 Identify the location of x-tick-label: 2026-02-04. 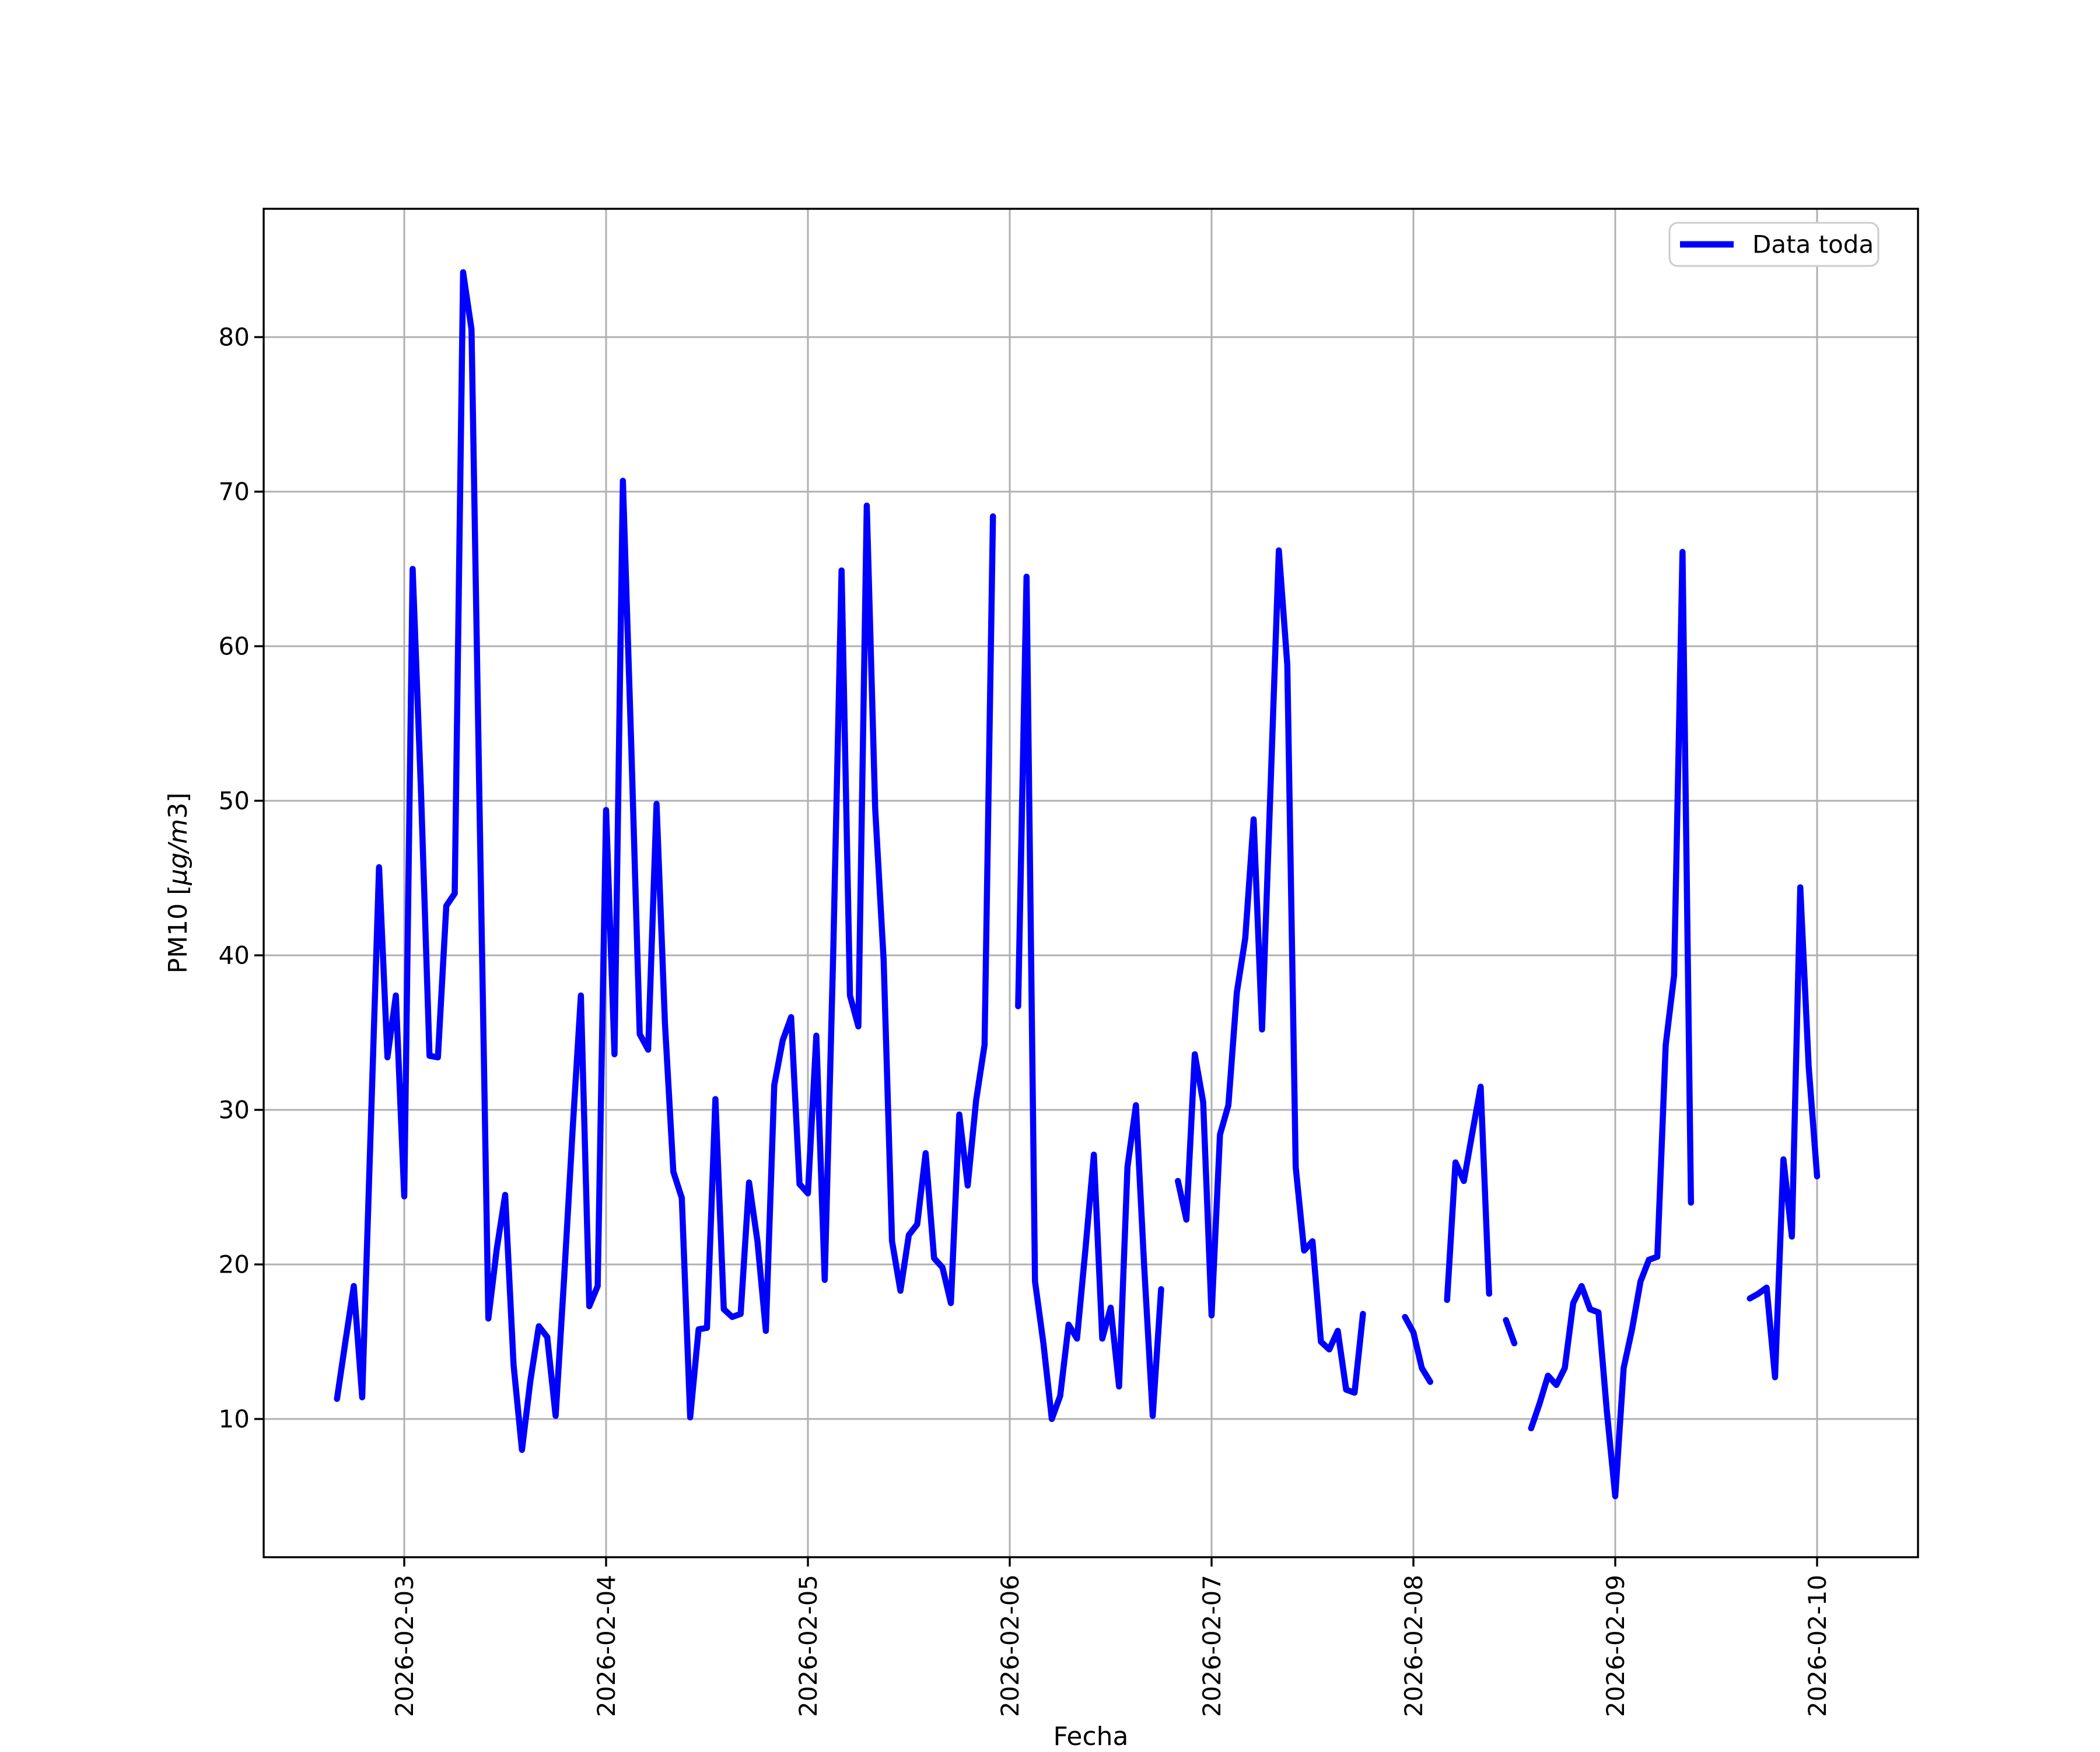
(606, 1646).